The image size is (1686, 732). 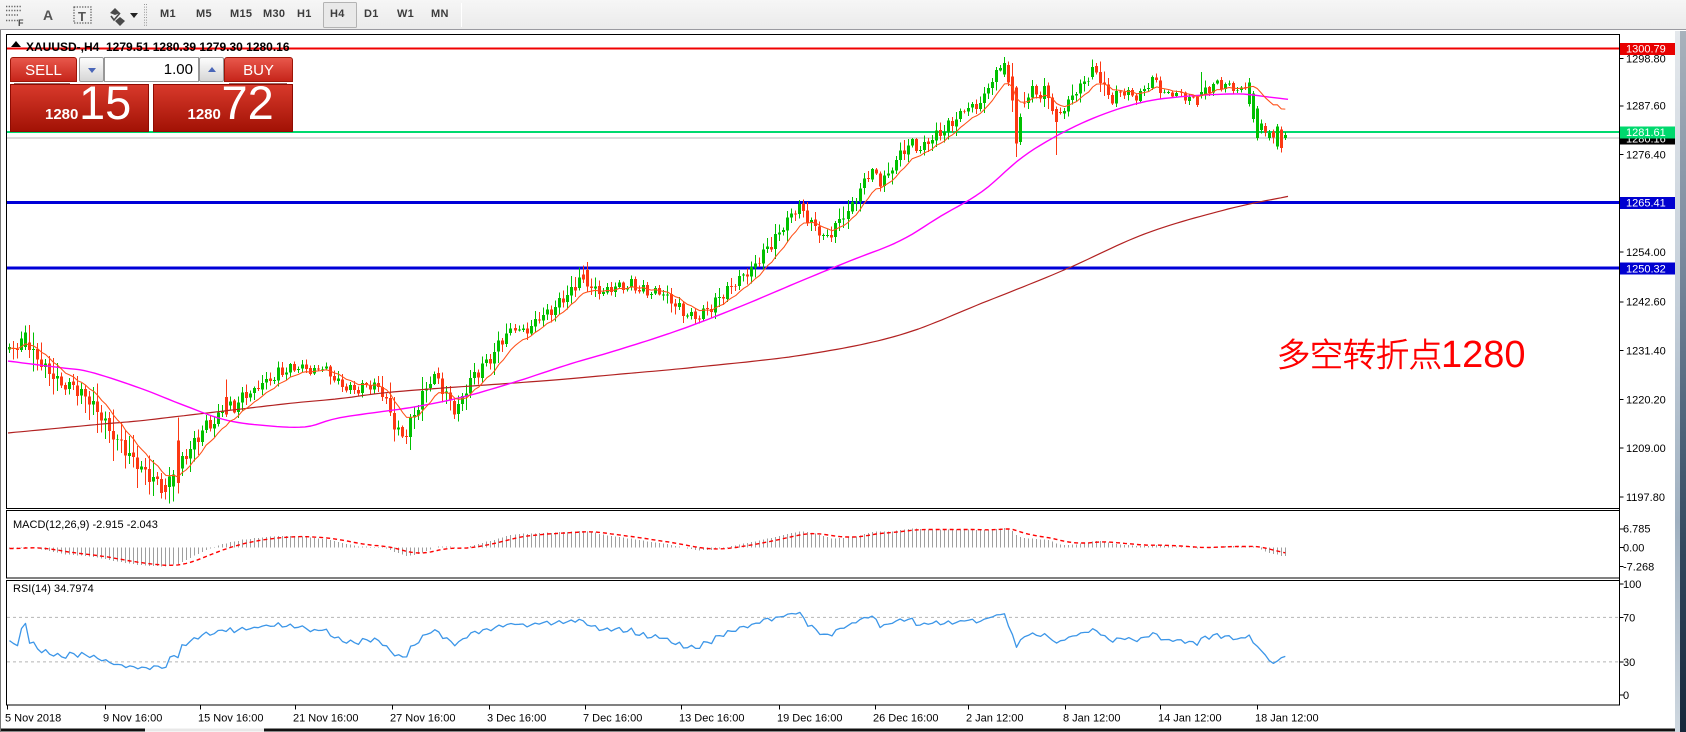 What do you see at coordinates (1626, 696) in the screenshot?
I see `svg-text: 0` at bounding box center [1626, 696].